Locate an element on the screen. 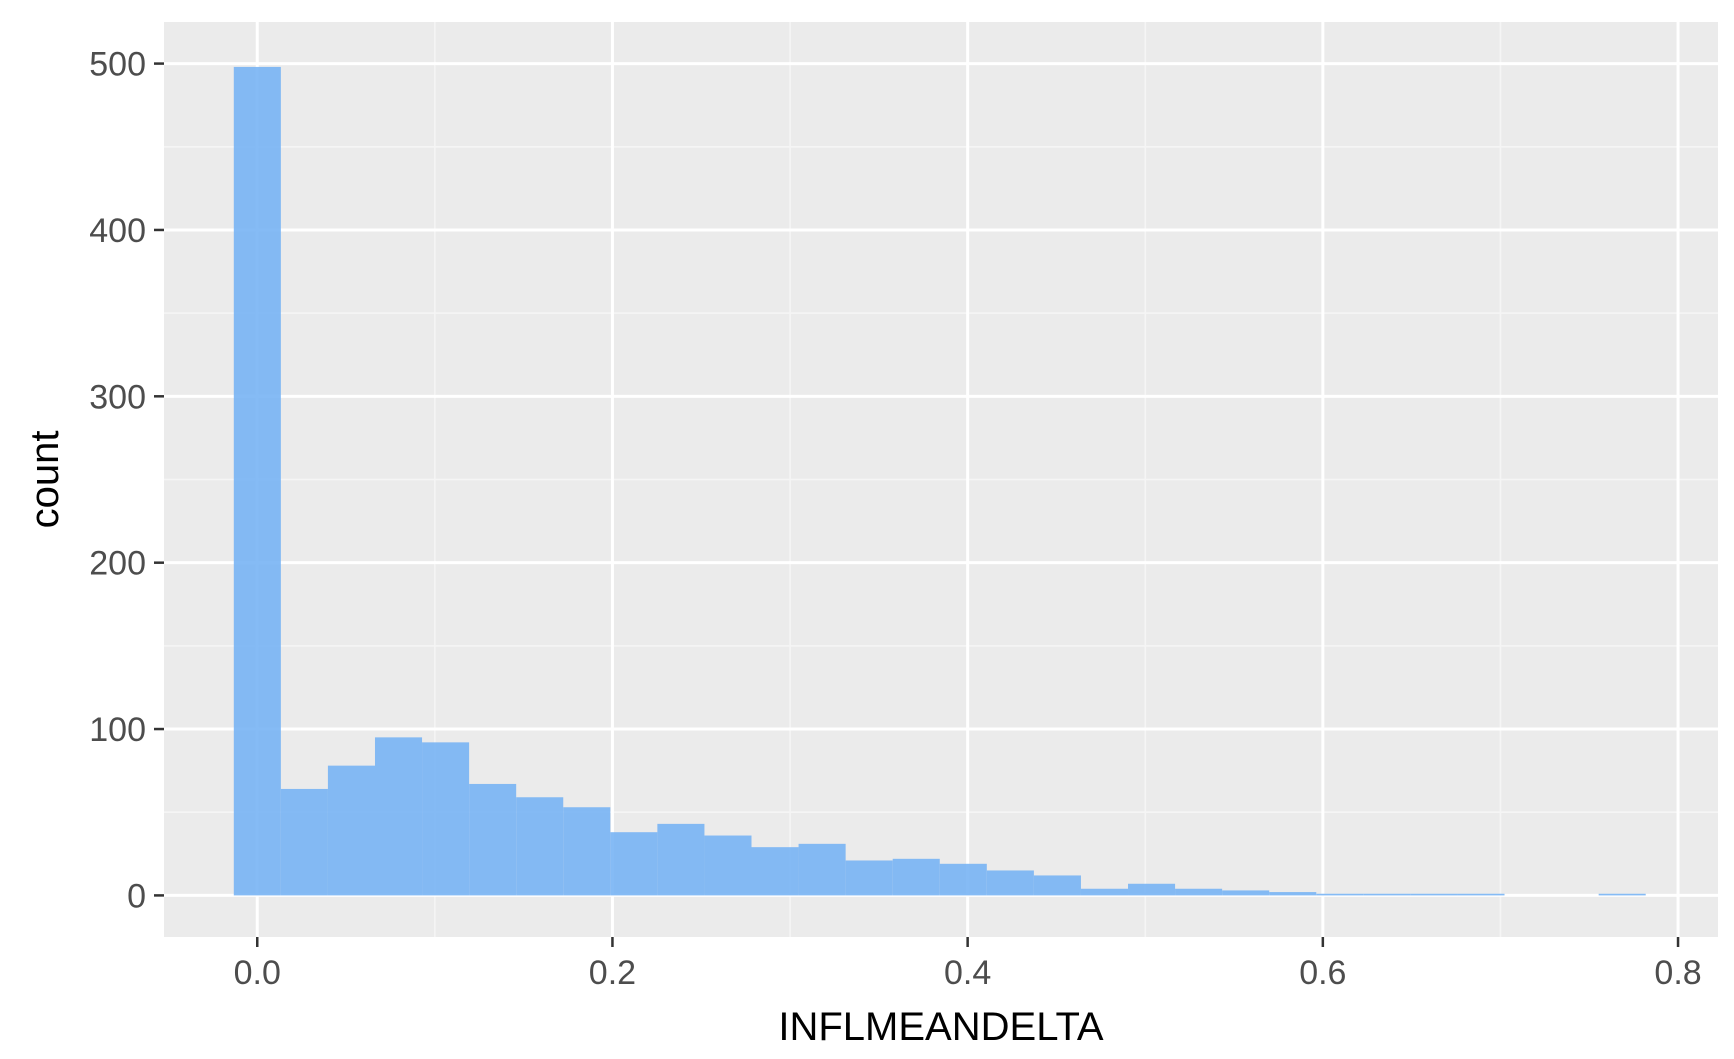 The image size is (1734, 1059). y-tick-label: 400 is located at coordinates (117, 231).